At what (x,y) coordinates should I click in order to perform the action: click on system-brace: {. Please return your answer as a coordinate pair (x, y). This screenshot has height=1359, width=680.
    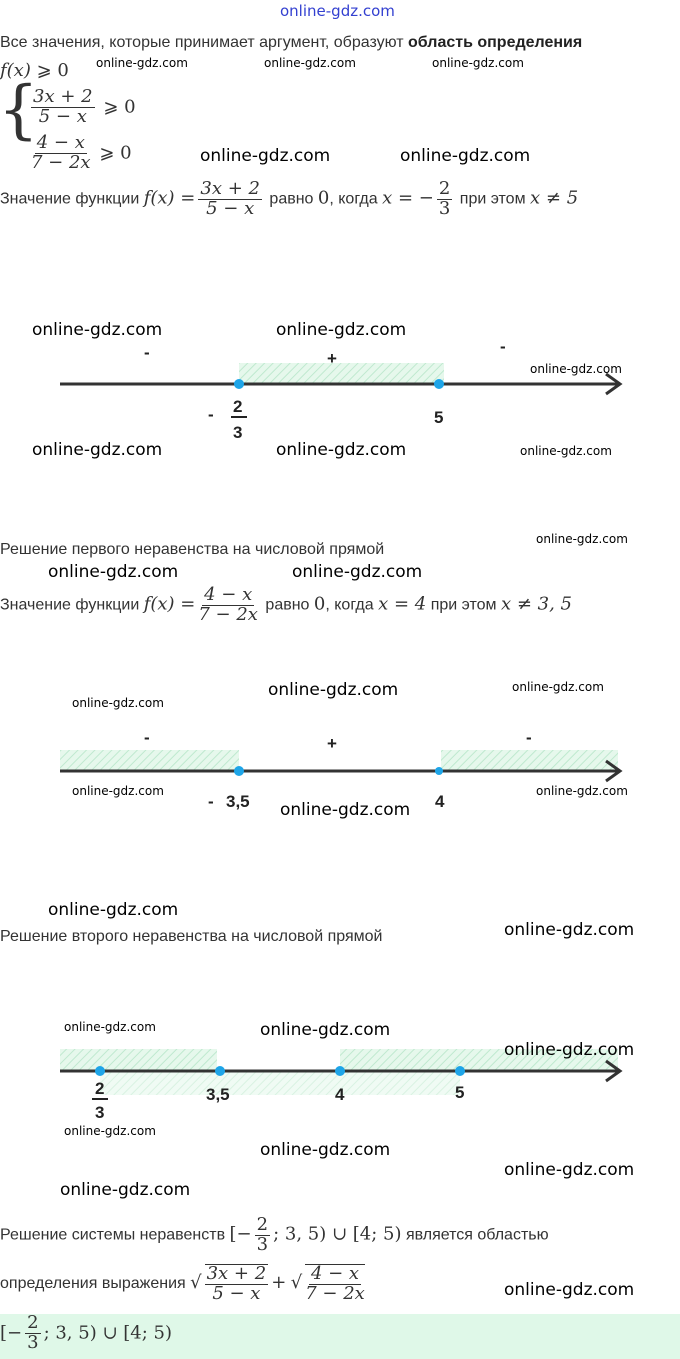
    Looking at the image, I should click on (19, 110).